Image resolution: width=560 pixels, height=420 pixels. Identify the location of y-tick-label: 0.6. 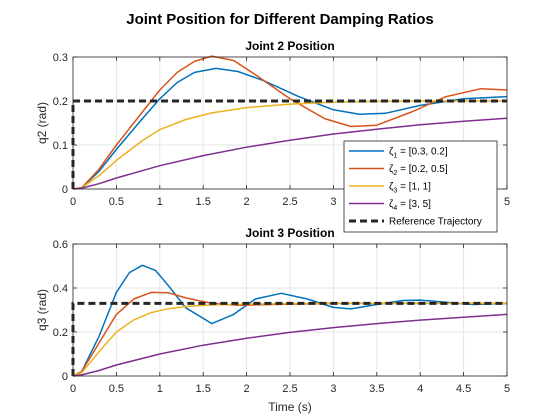
(60, 245).